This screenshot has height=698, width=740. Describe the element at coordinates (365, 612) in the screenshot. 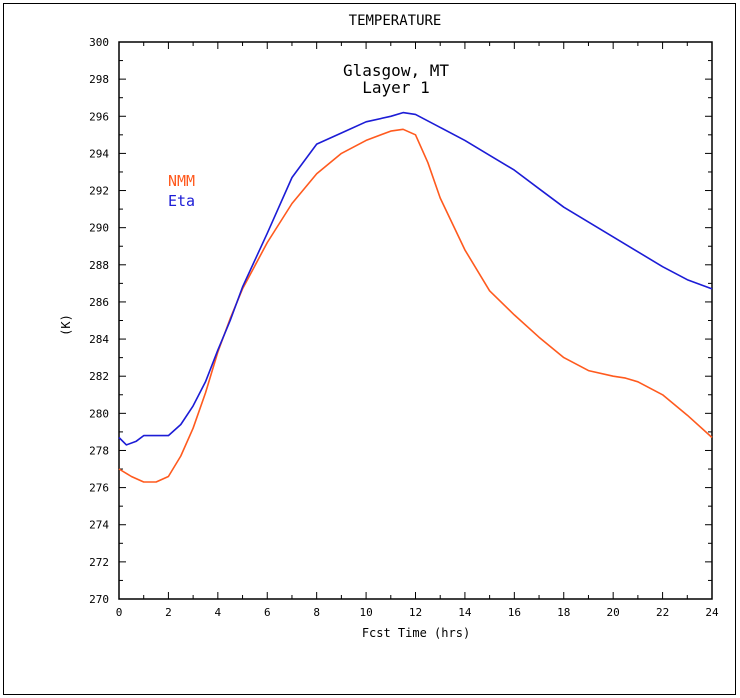

I see `x-tick-label: 10` at that location.